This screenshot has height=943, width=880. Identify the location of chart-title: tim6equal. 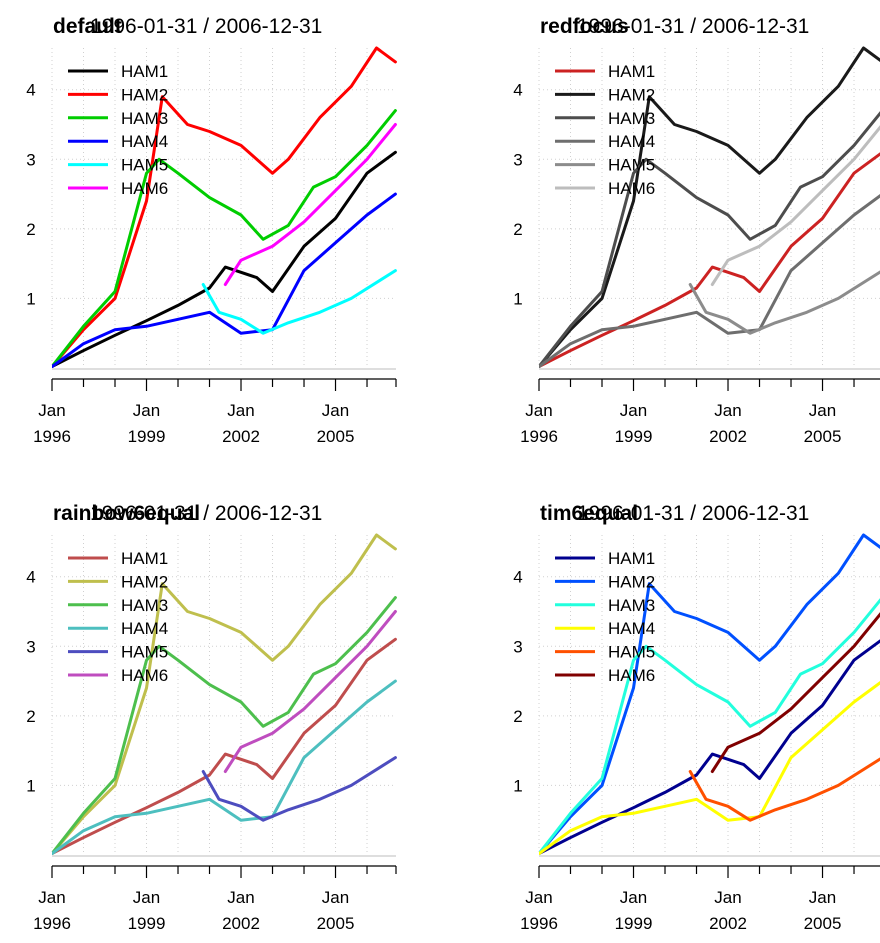
(589, 513).